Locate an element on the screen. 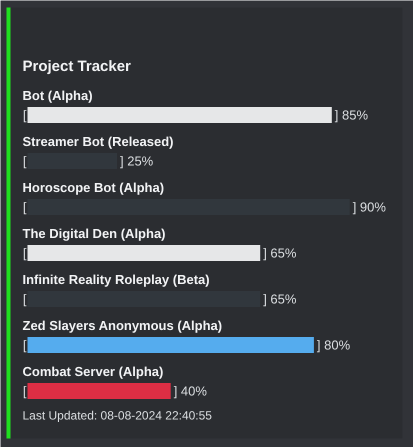 The width and height of the screenshot is (413, 447). y-tick-label: Bot (Alpha) is located at coordinates (57, 95).